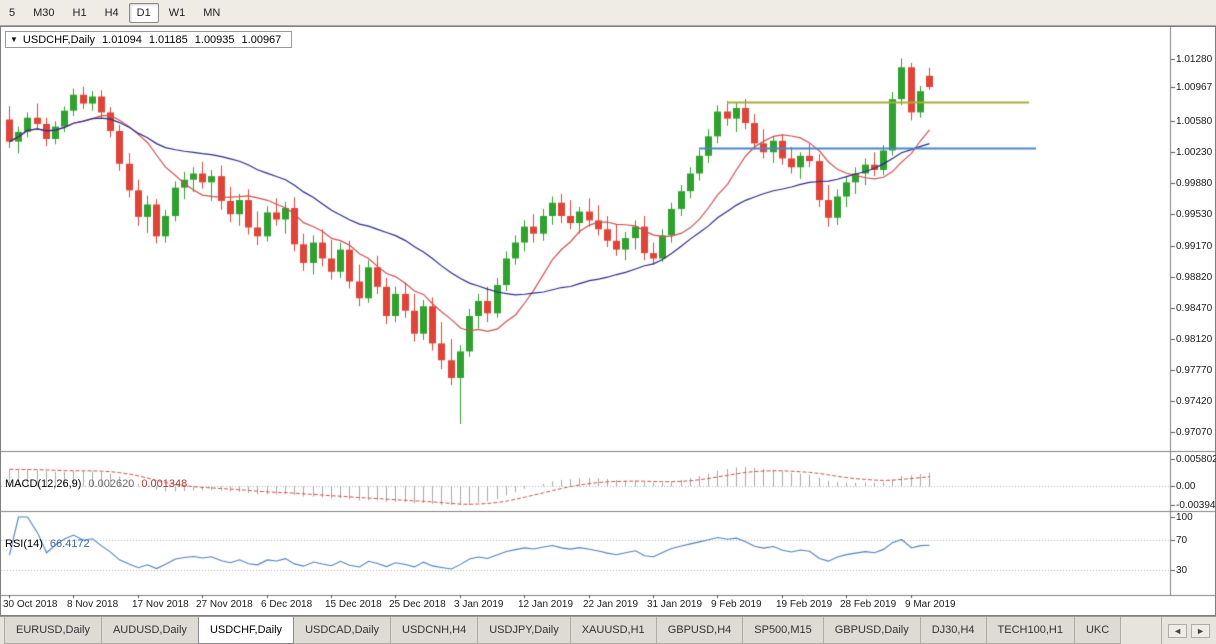 The width and height of the screenshot is (1216, 644). What do you see at coordinates (59, 39) in the screenshot?
I see `chart-symbol-label: USDCHF,Daily` at bounding box center [59, 39].